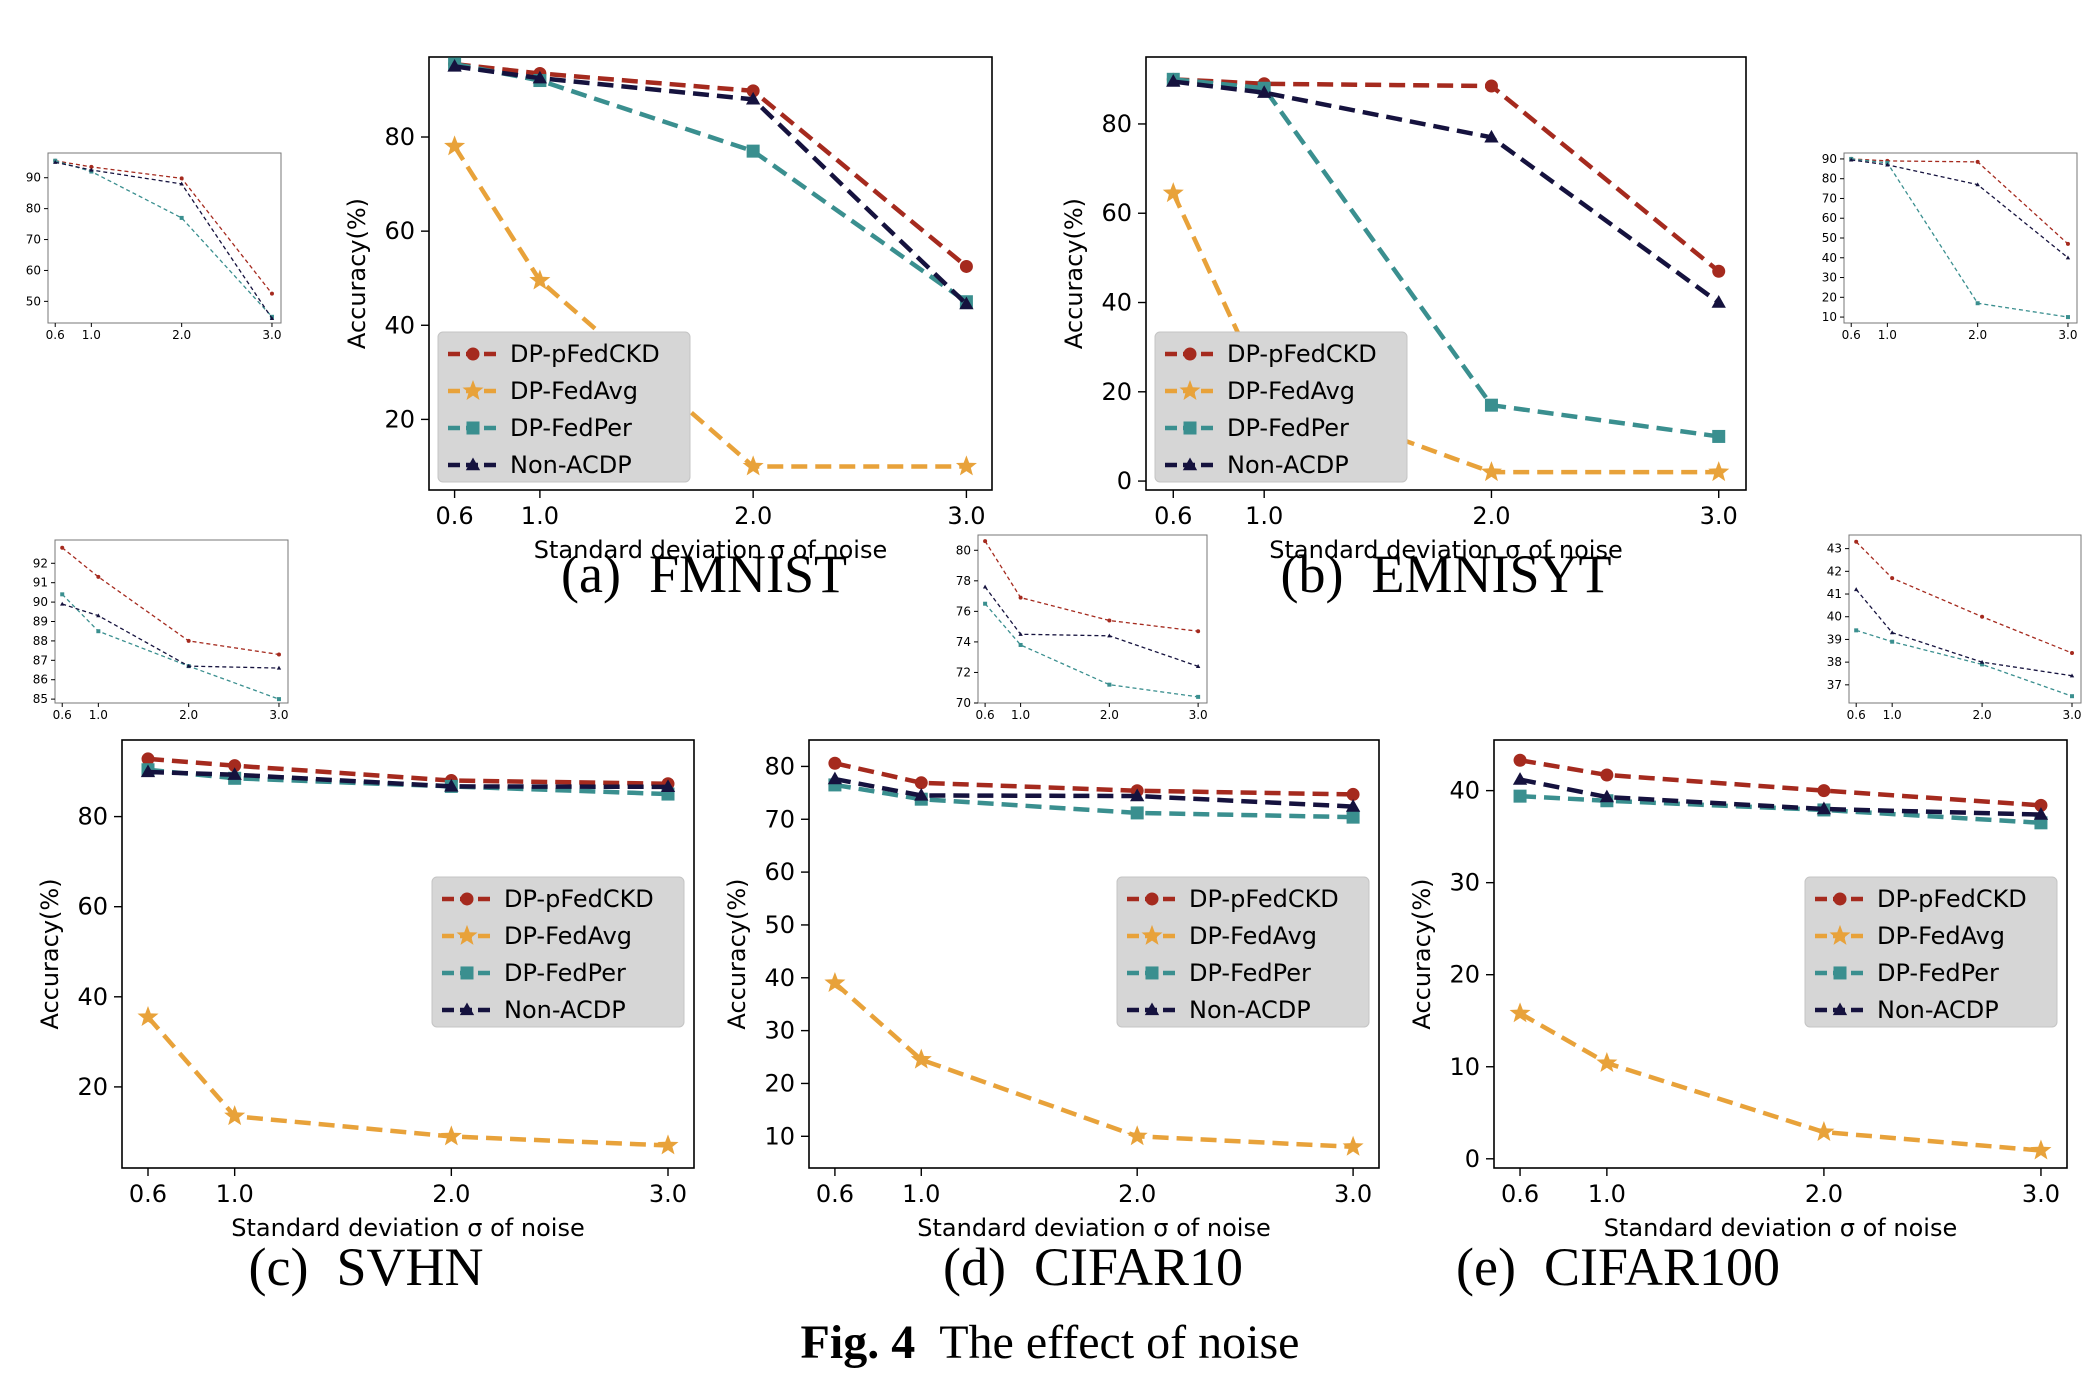 This screenshot has width=2100, height=1374. What do you see at coordinates (409, 1267) in the screenshot?
I see `subplot-caption-name: SVHN` at bounding box center [409, 1267].